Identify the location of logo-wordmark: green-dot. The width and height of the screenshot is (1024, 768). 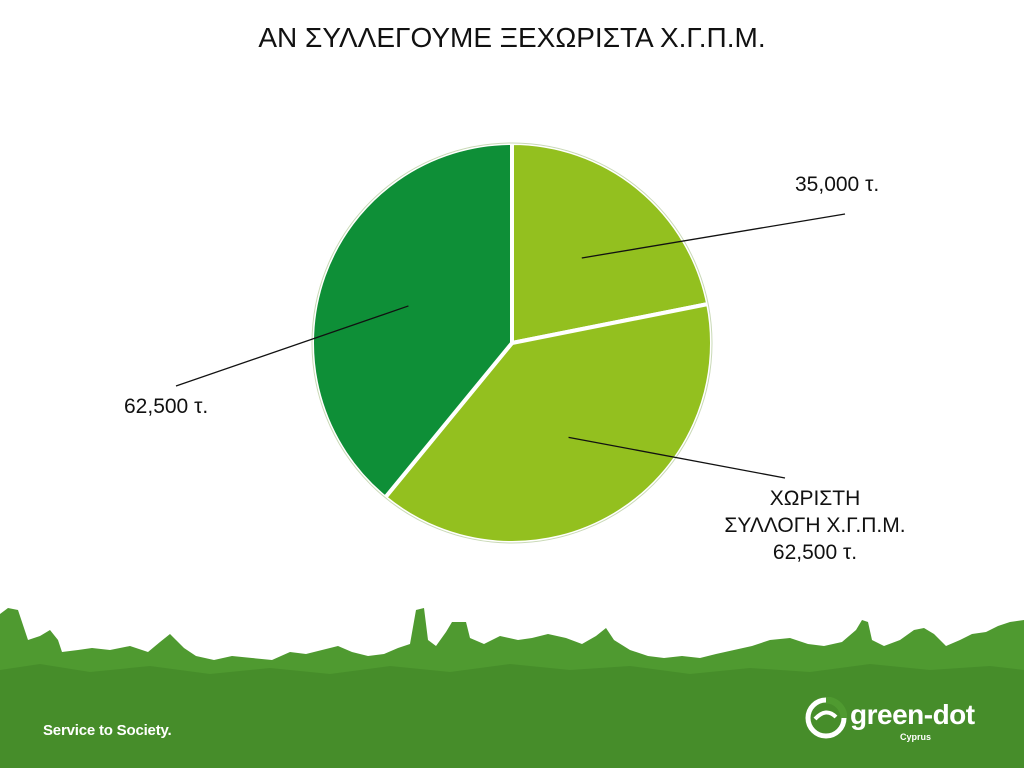
(912, 714).